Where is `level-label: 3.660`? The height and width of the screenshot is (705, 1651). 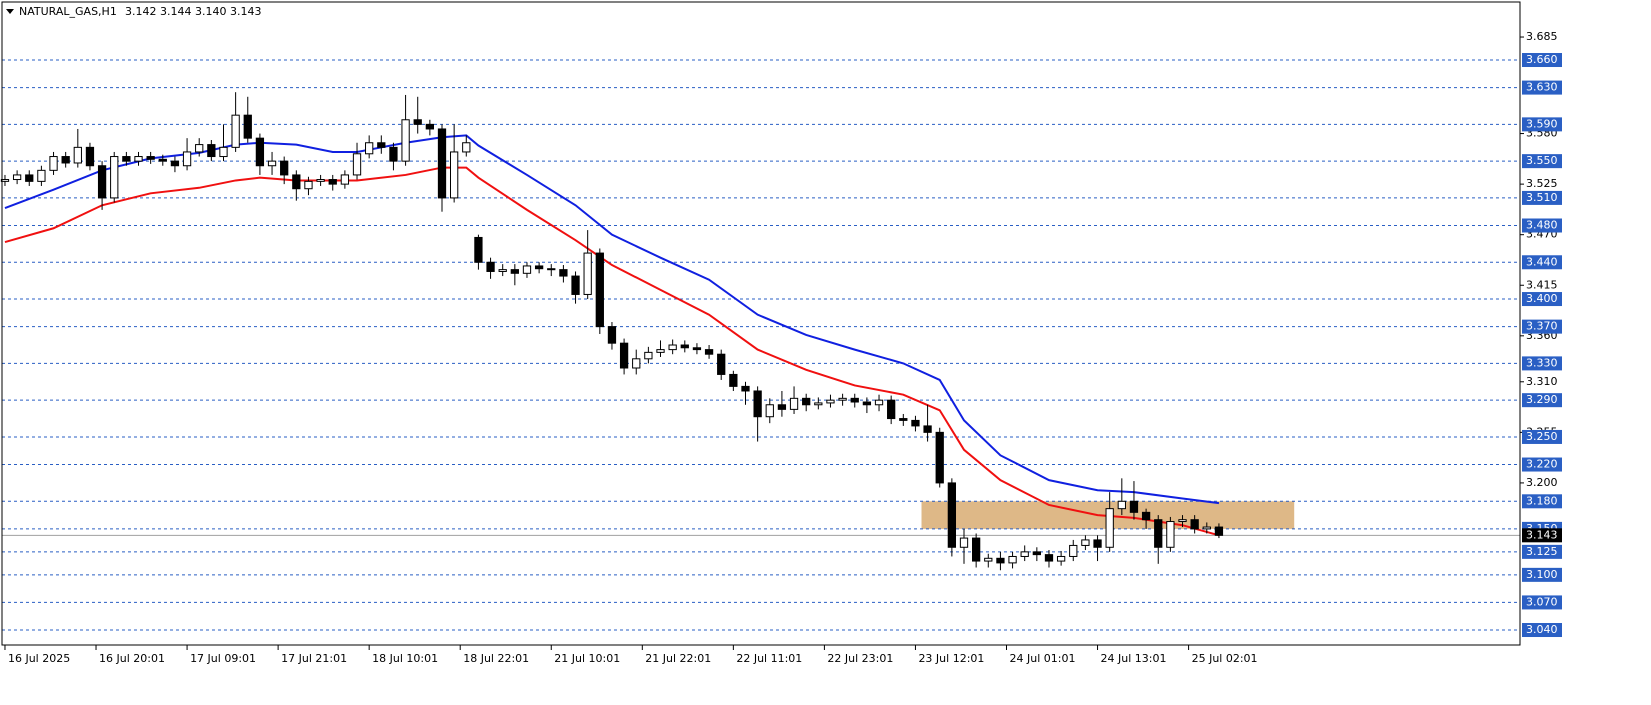
level-label: 3.660 is located at coordinates (1542, 59).